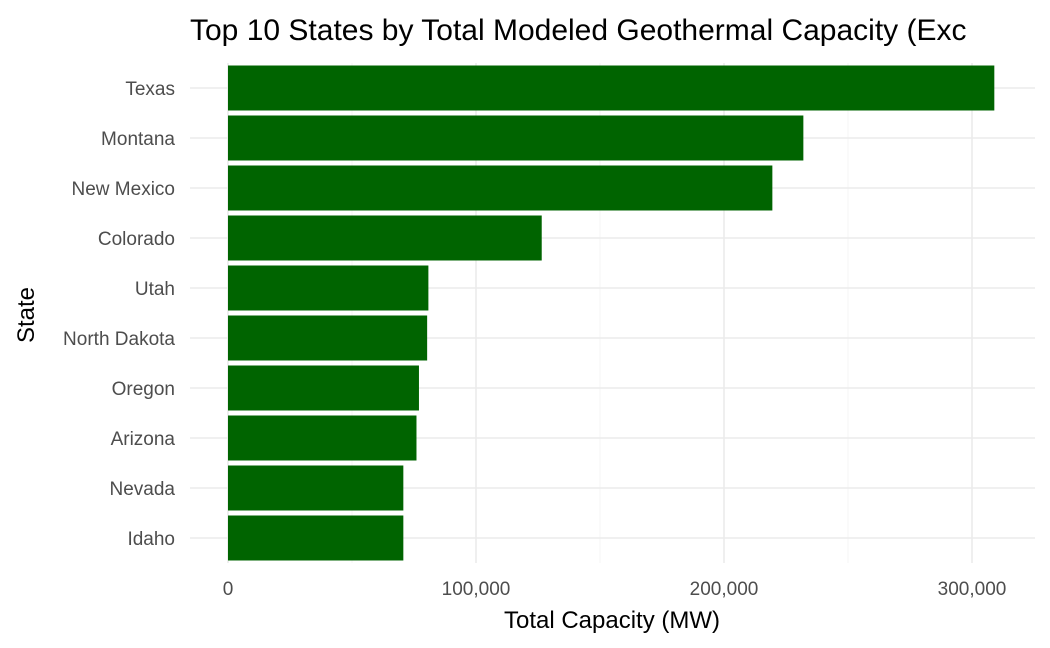 Image resolution: width=1050 pixels, height=648 pixels. Describe the element at coordinates (323, 388) in the screenshot. I see `bar-oregon` at that location.